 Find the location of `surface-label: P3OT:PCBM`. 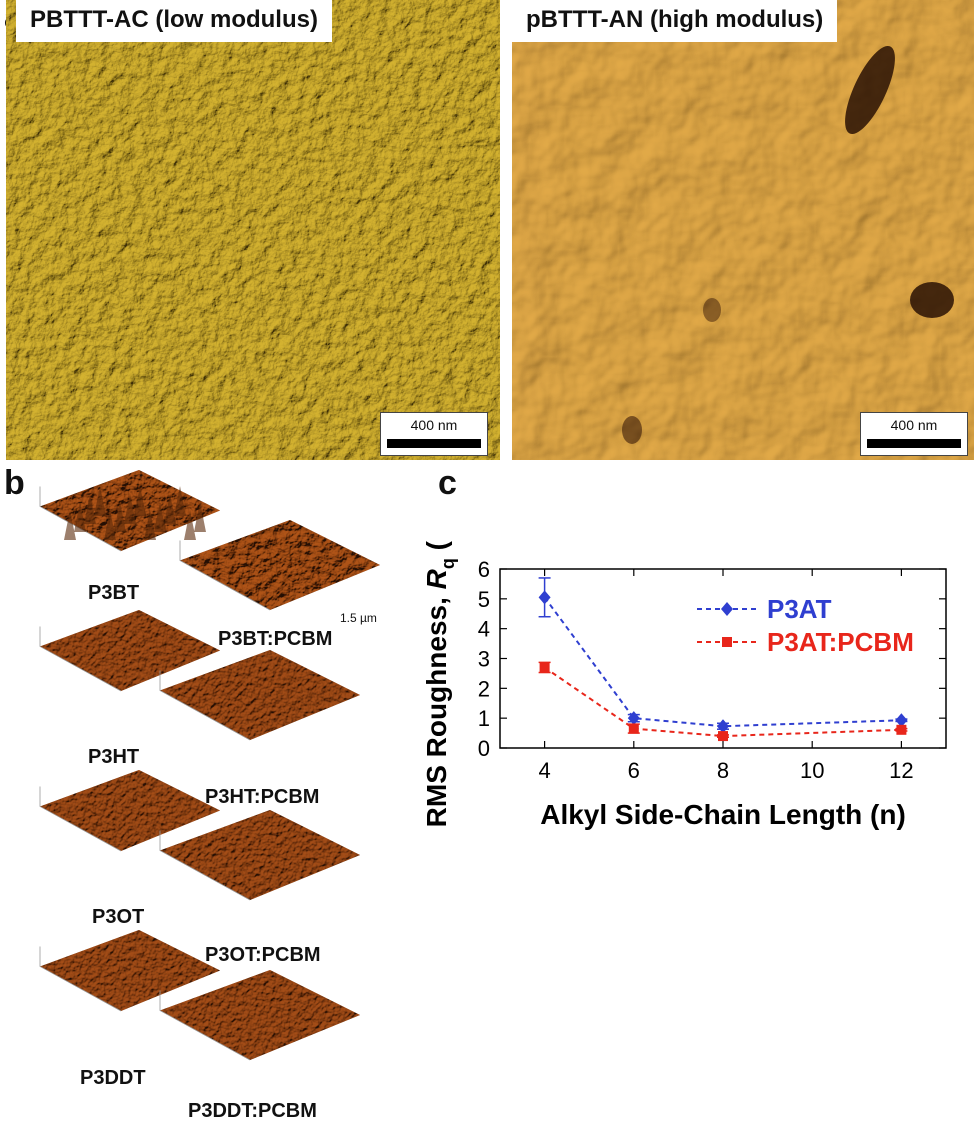

surface-label: P3OT:PCBM is located at coordinates (263, 955).